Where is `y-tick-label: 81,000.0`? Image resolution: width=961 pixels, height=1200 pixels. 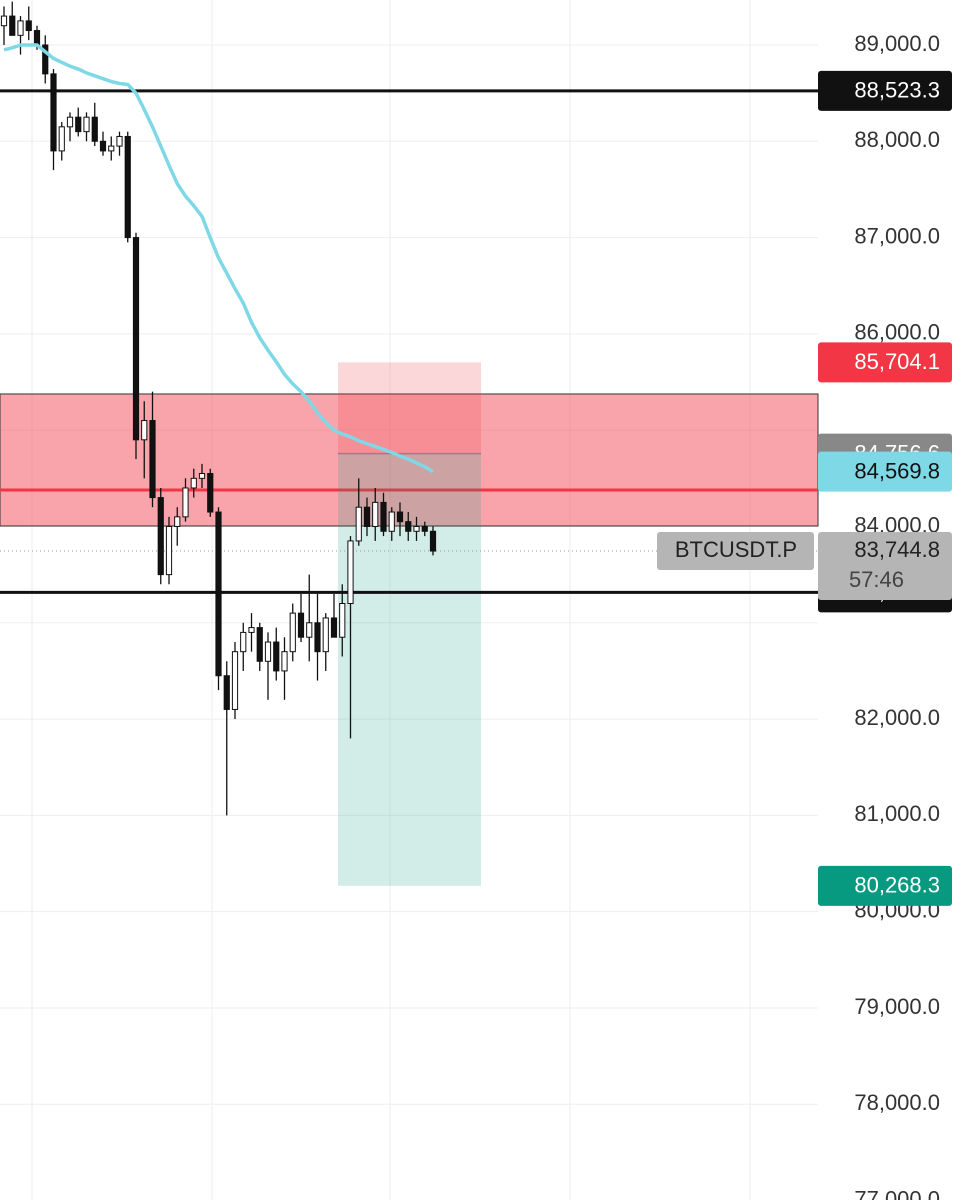
y-tick-label: 81,000.0 is located at coordinates (897, 813).